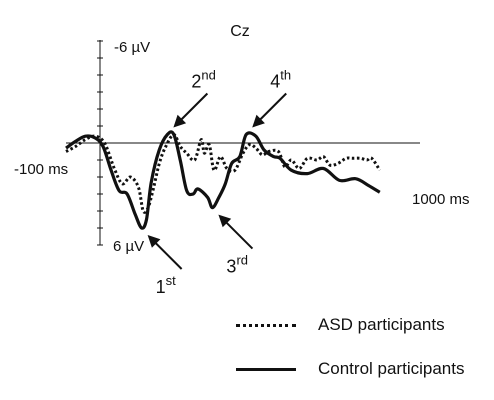 The height and width of the screenshot is (400, 494). What do you see at coordinates (100, 143) in the screenshot?
I see `y-axis-ticks` at bounding box center [100, 143].